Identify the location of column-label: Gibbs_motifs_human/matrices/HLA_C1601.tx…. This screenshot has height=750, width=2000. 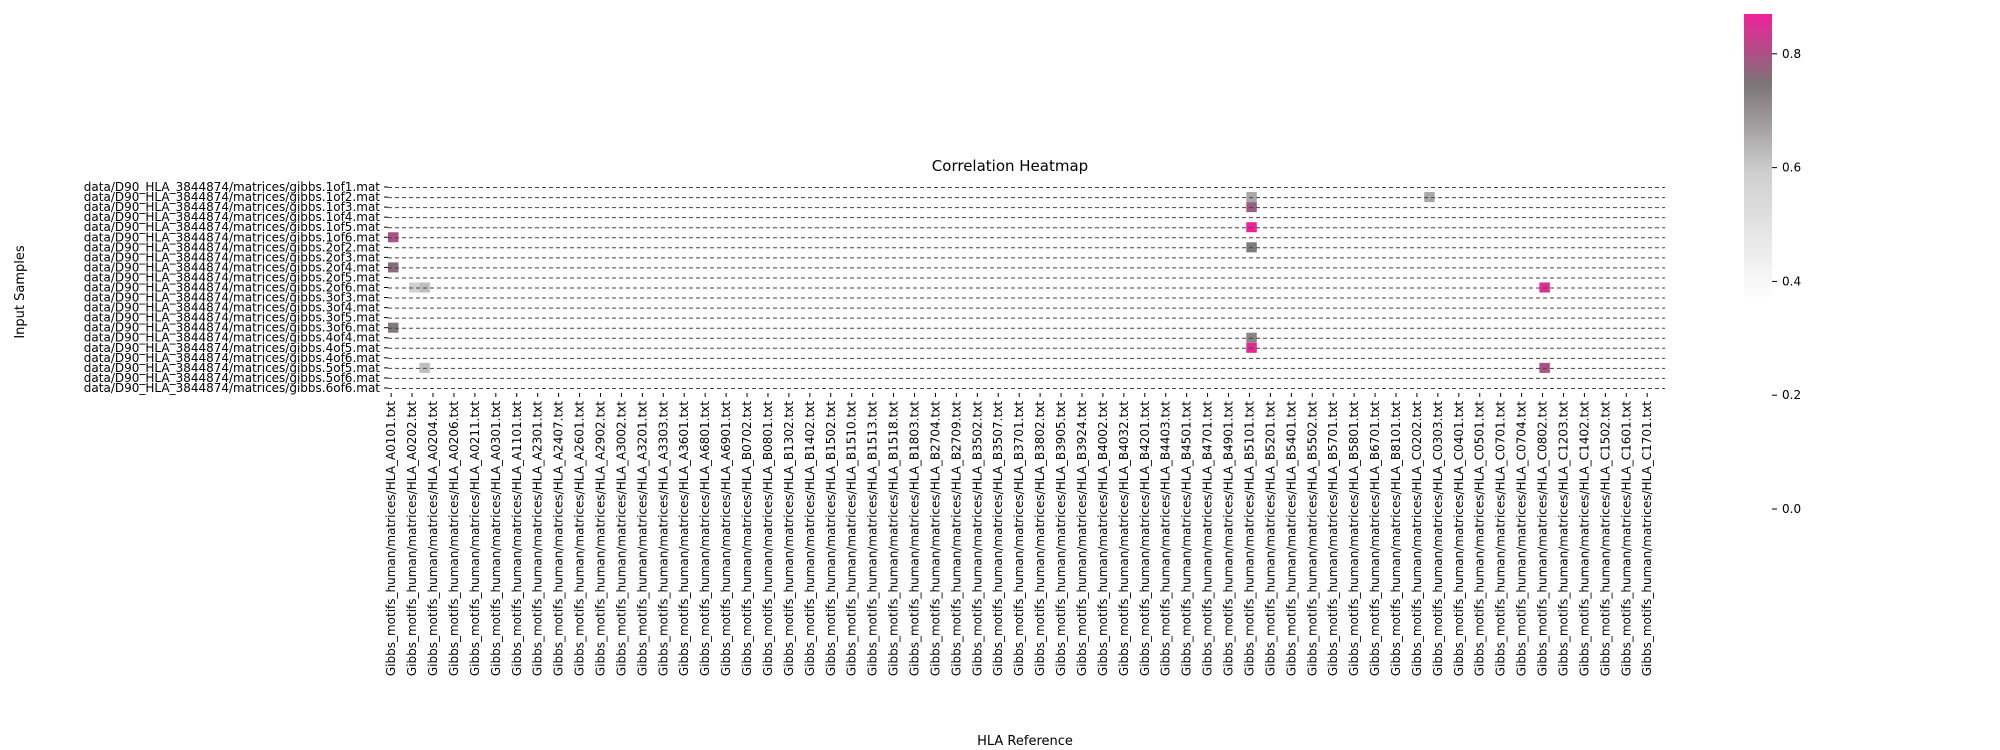
(1626, 539).